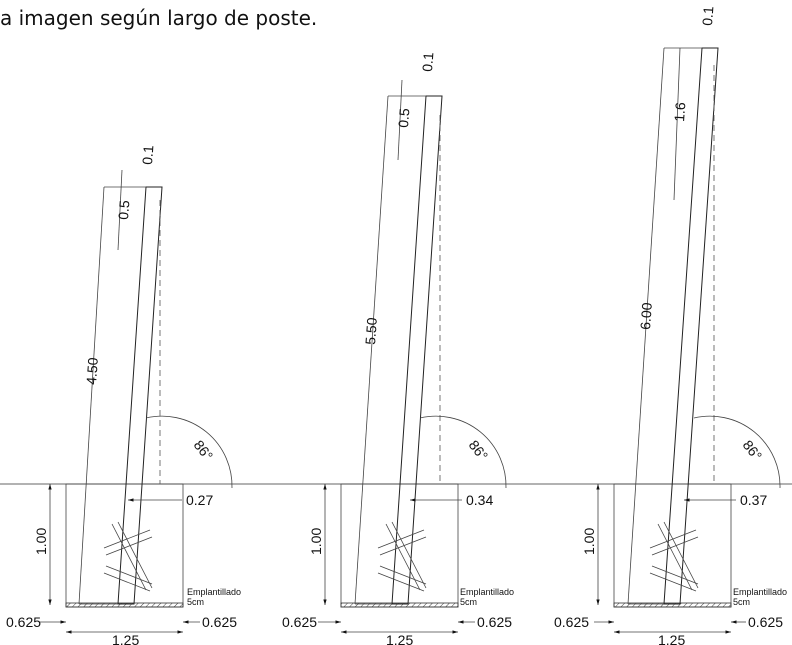 The width and height of the screenshot is (792, 645). What do you see at coordinates (479, 500) in the screenshot?
I see `base-offset-label: 0.34` at bounding box center [479, 500].